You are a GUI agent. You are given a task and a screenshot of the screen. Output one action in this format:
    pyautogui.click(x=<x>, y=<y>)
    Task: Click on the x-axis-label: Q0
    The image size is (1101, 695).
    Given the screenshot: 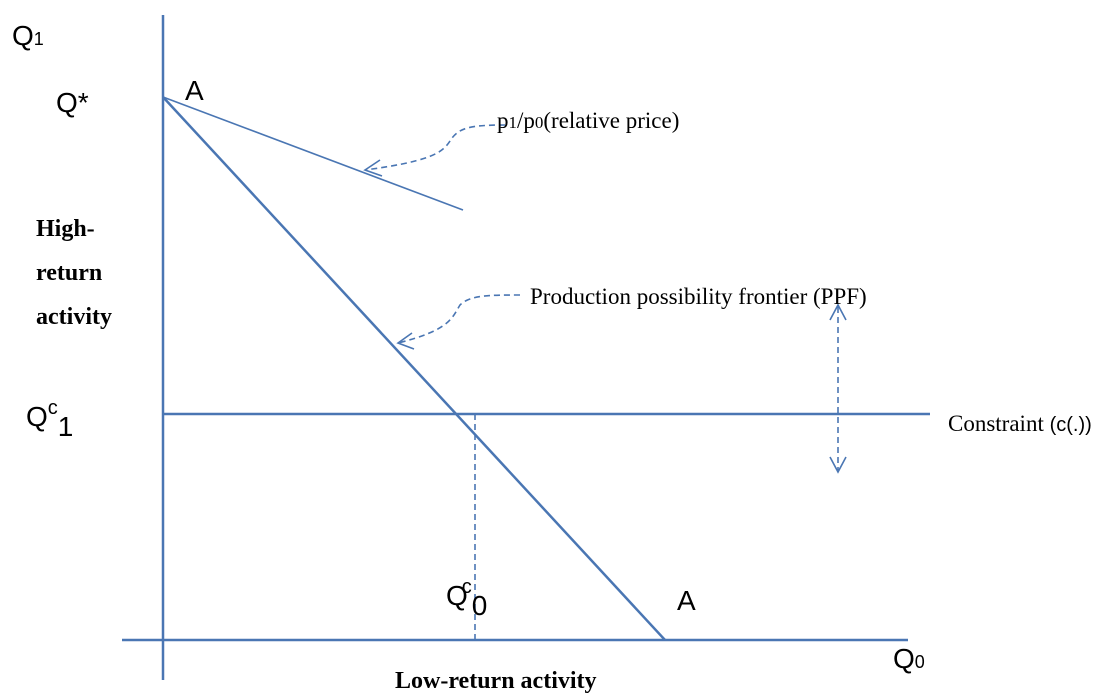 What is the action you would take?
    pyautogui.click(x=909, y=658)
    